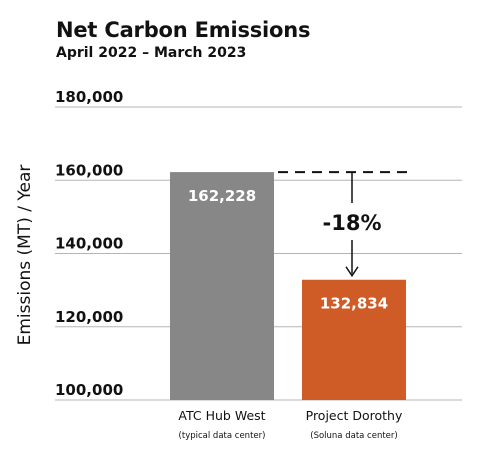 The width and height of the screenshot is (480, 461). I want to click on data-label: 162,228, so click(222, 196).